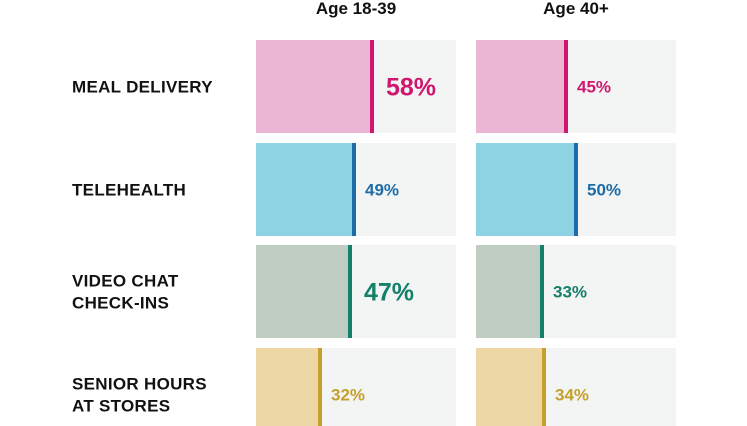  I want to click on column-header-age-18-39: Age 18-39, so click(356, 9).